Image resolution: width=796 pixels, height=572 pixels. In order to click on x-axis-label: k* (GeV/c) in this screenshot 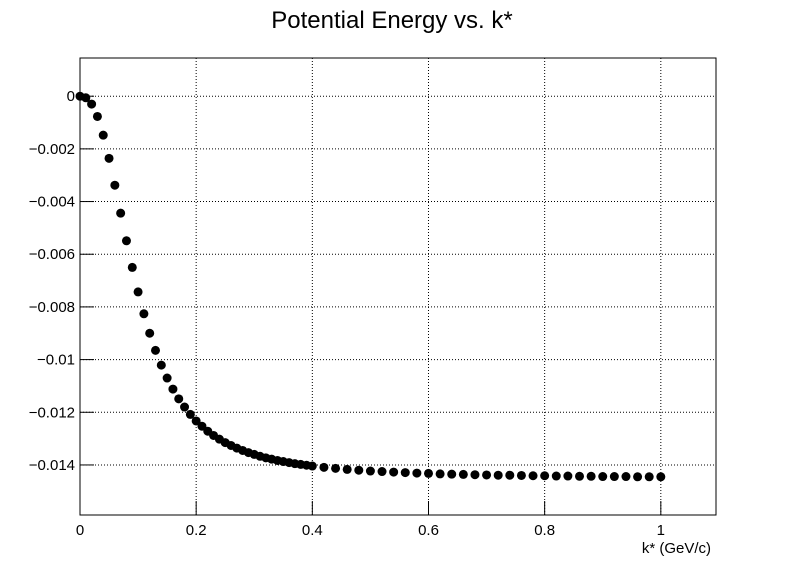, I will do `click(676, 548)`.